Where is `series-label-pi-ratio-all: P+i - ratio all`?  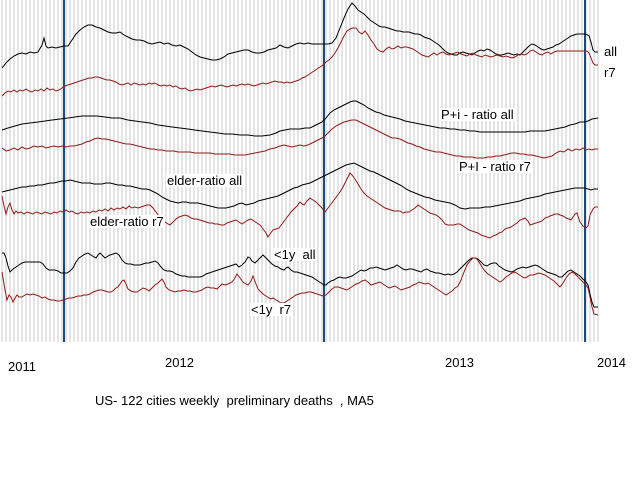 series-label-pi-ratio-all: P+i - ratio all is located at coordinates (477, 114).